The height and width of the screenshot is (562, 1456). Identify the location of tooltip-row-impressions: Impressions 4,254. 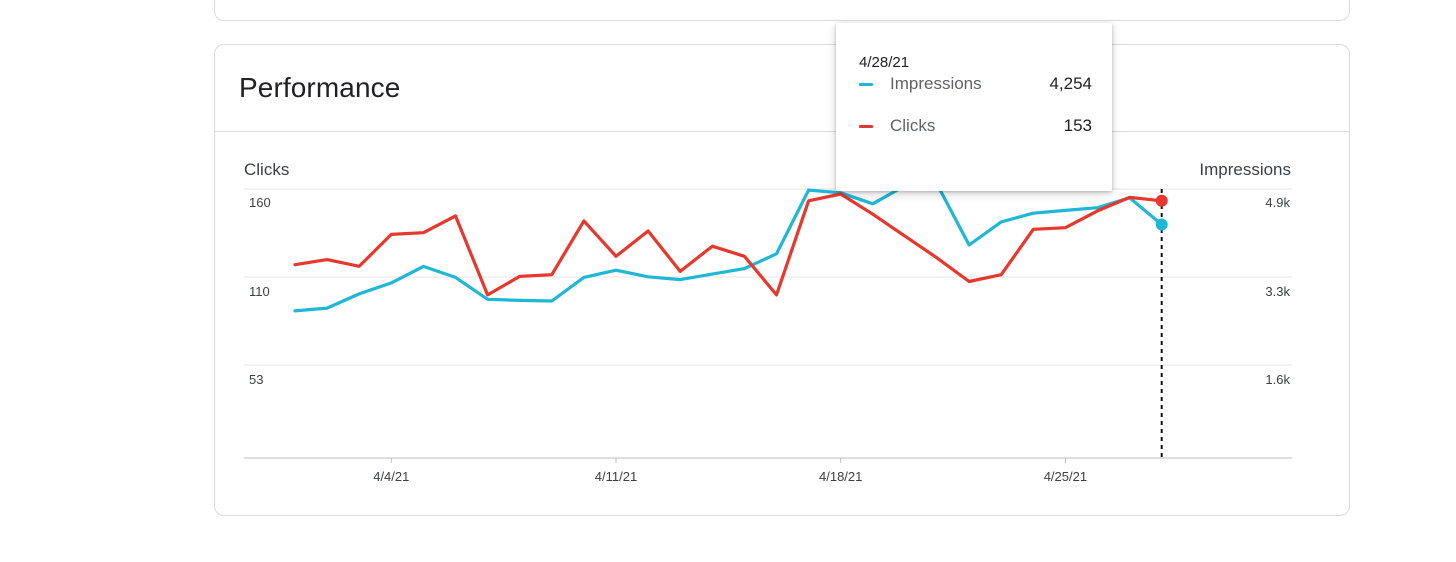
(975, 84).